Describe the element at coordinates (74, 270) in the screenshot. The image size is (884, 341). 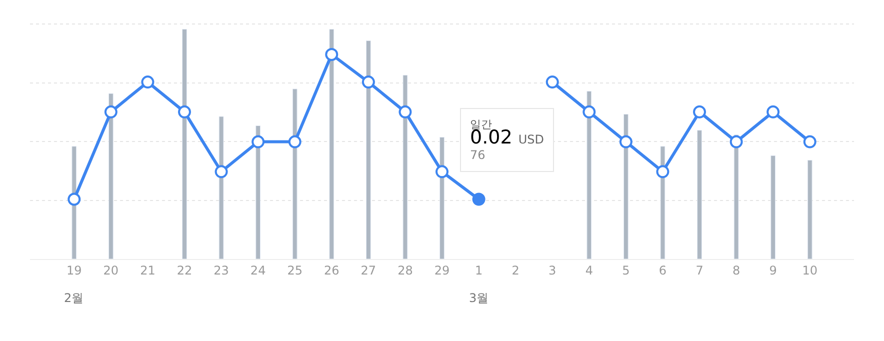
I see `x-tick-label: 19` at that location.